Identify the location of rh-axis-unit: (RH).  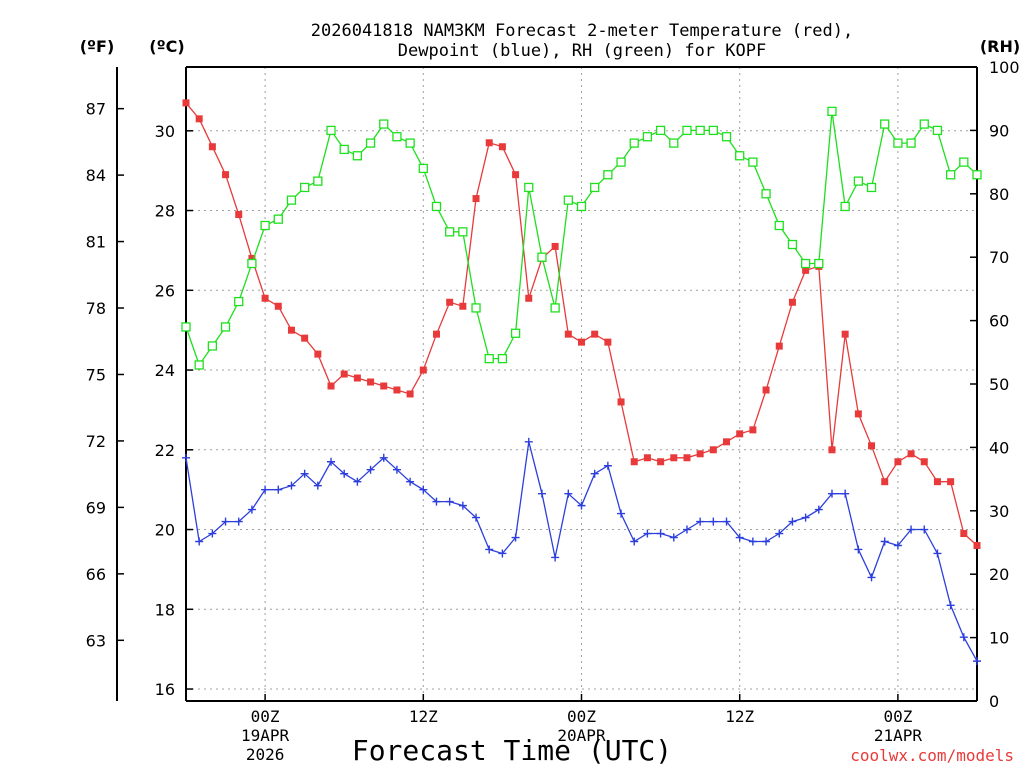
(1000, 46).